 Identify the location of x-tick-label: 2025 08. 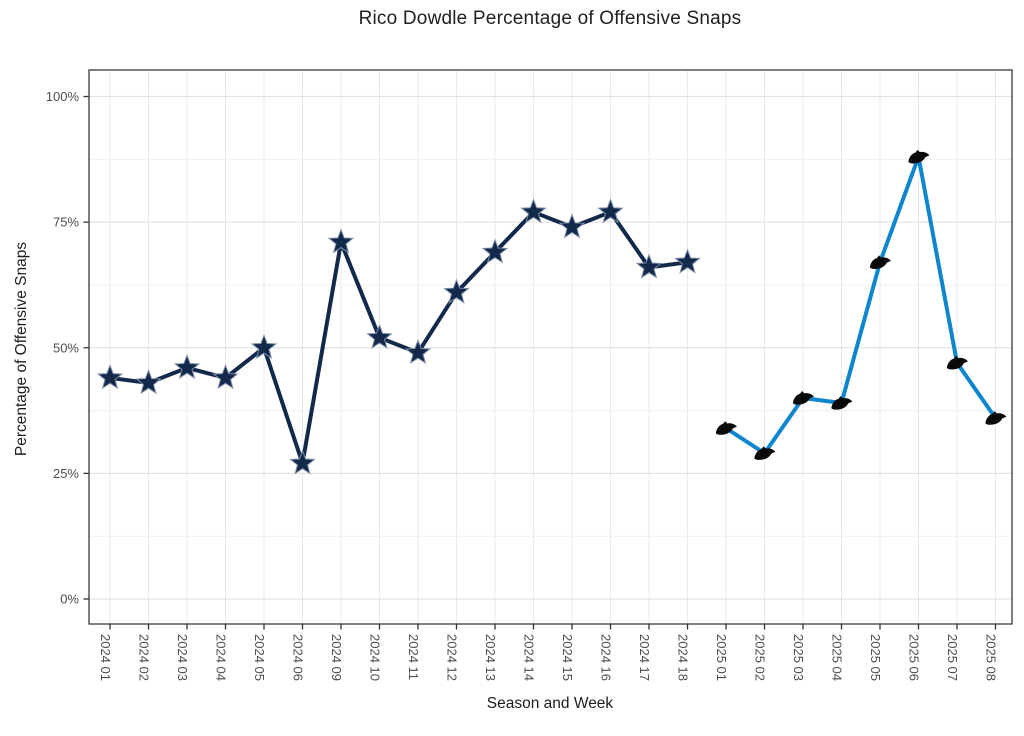
(991, 657).